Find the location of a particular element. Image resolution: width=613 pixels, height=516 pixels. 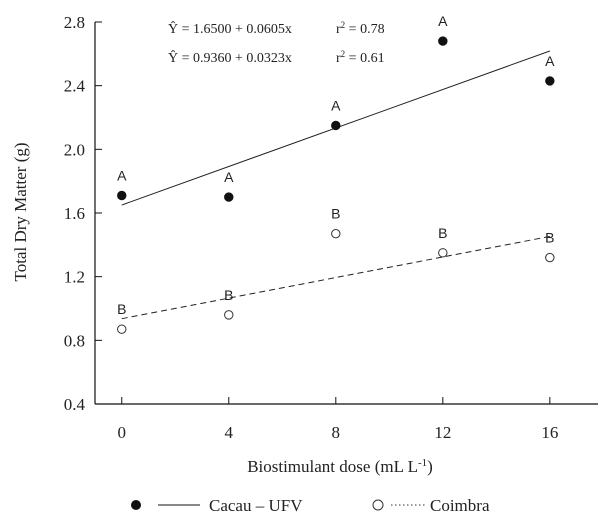

r-squared-2-superscript: 2 is located at coordinates (343, 54).